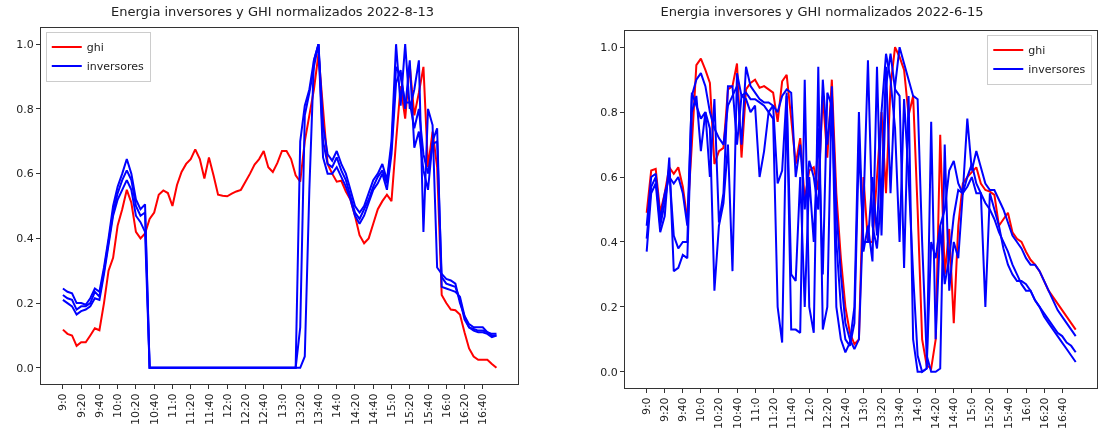 The width and height of the screenshot is (1099, 433). I want to click on chart-title: Energia inversores y GHI normalizados 2022-8-13, so click(272, 11).